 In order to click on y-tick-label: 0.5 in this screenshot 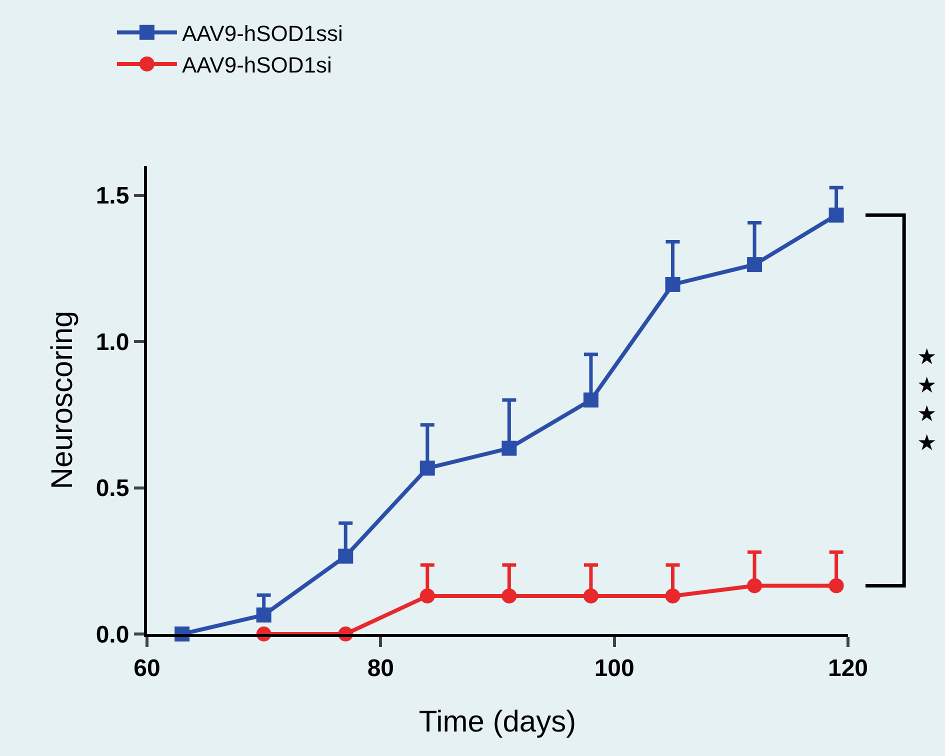, I will do `click(113, 488)`.